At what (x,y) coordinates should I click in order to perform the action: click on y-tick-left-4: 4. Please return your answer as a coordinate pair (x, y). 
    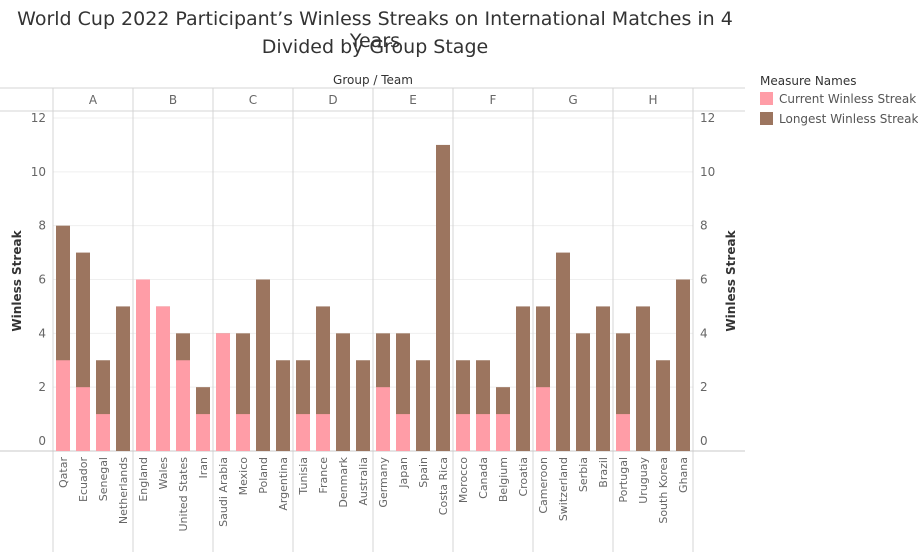
    Looking at the image, I should click on (42, 333).